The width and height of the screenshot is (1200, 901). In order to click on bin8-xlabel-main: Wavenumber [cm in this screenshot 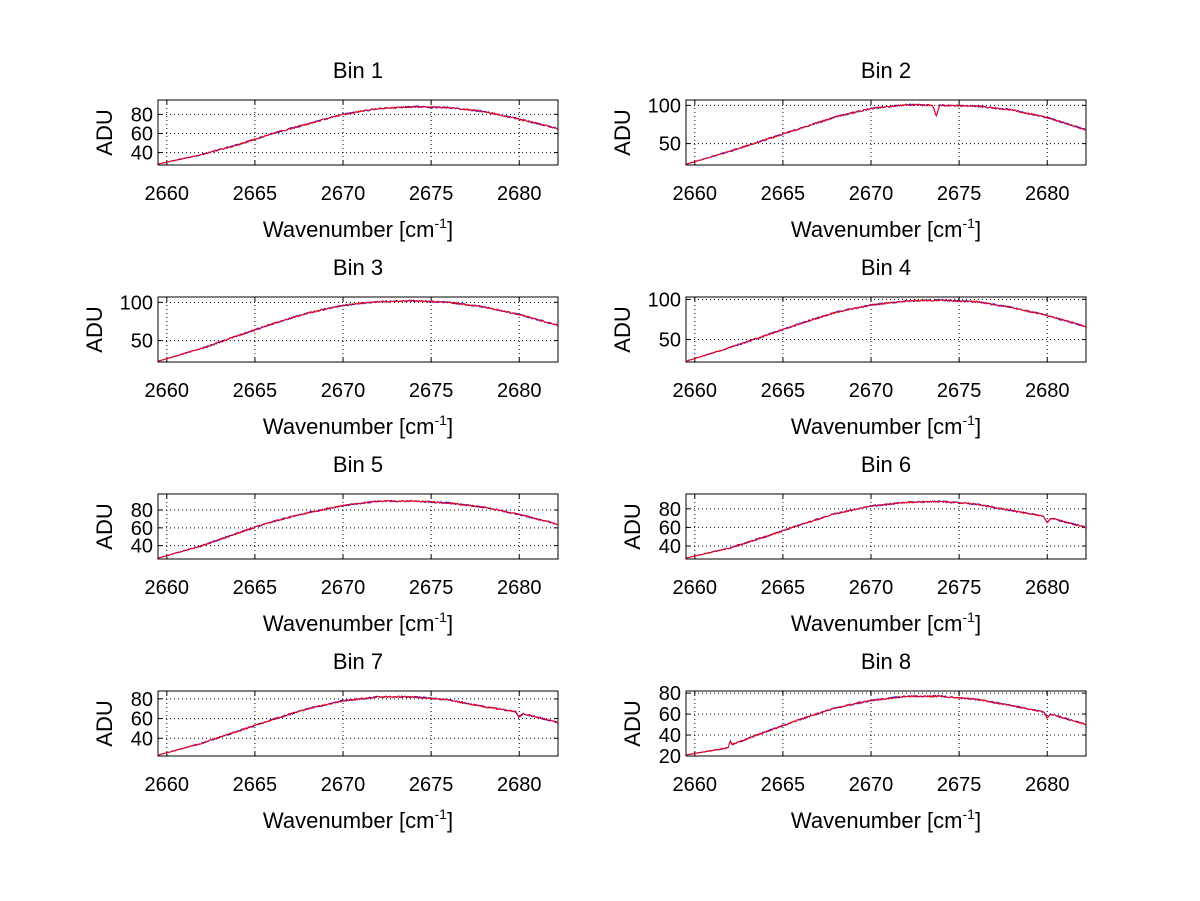, I will do `click(877, 820)`.